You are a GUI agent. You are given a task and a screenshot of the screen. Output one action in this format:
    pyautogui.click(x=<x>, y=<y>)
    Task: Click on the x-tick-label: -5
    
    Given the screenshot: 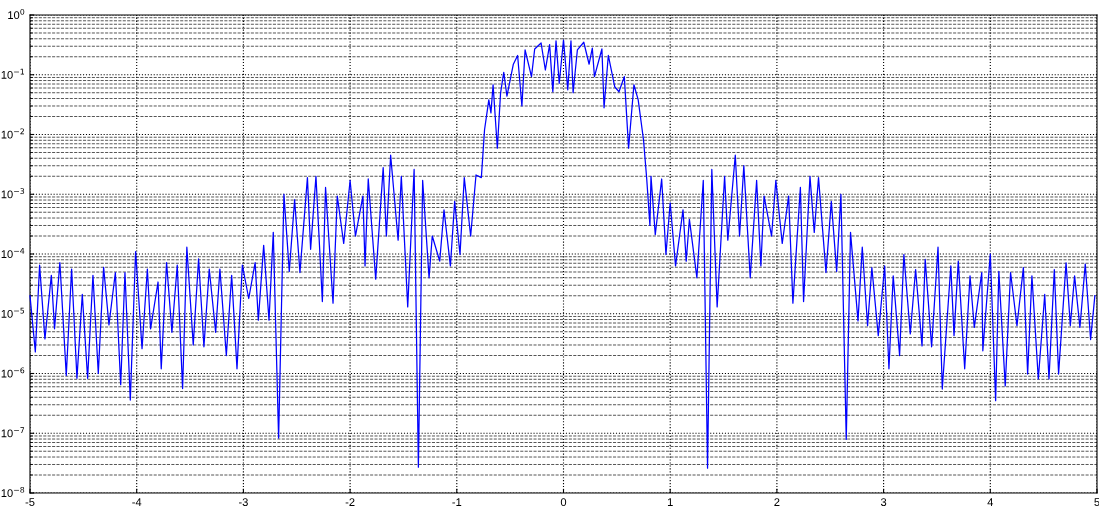 What is the action you would take?
    pyautogui.click(x=30, y=502)
    